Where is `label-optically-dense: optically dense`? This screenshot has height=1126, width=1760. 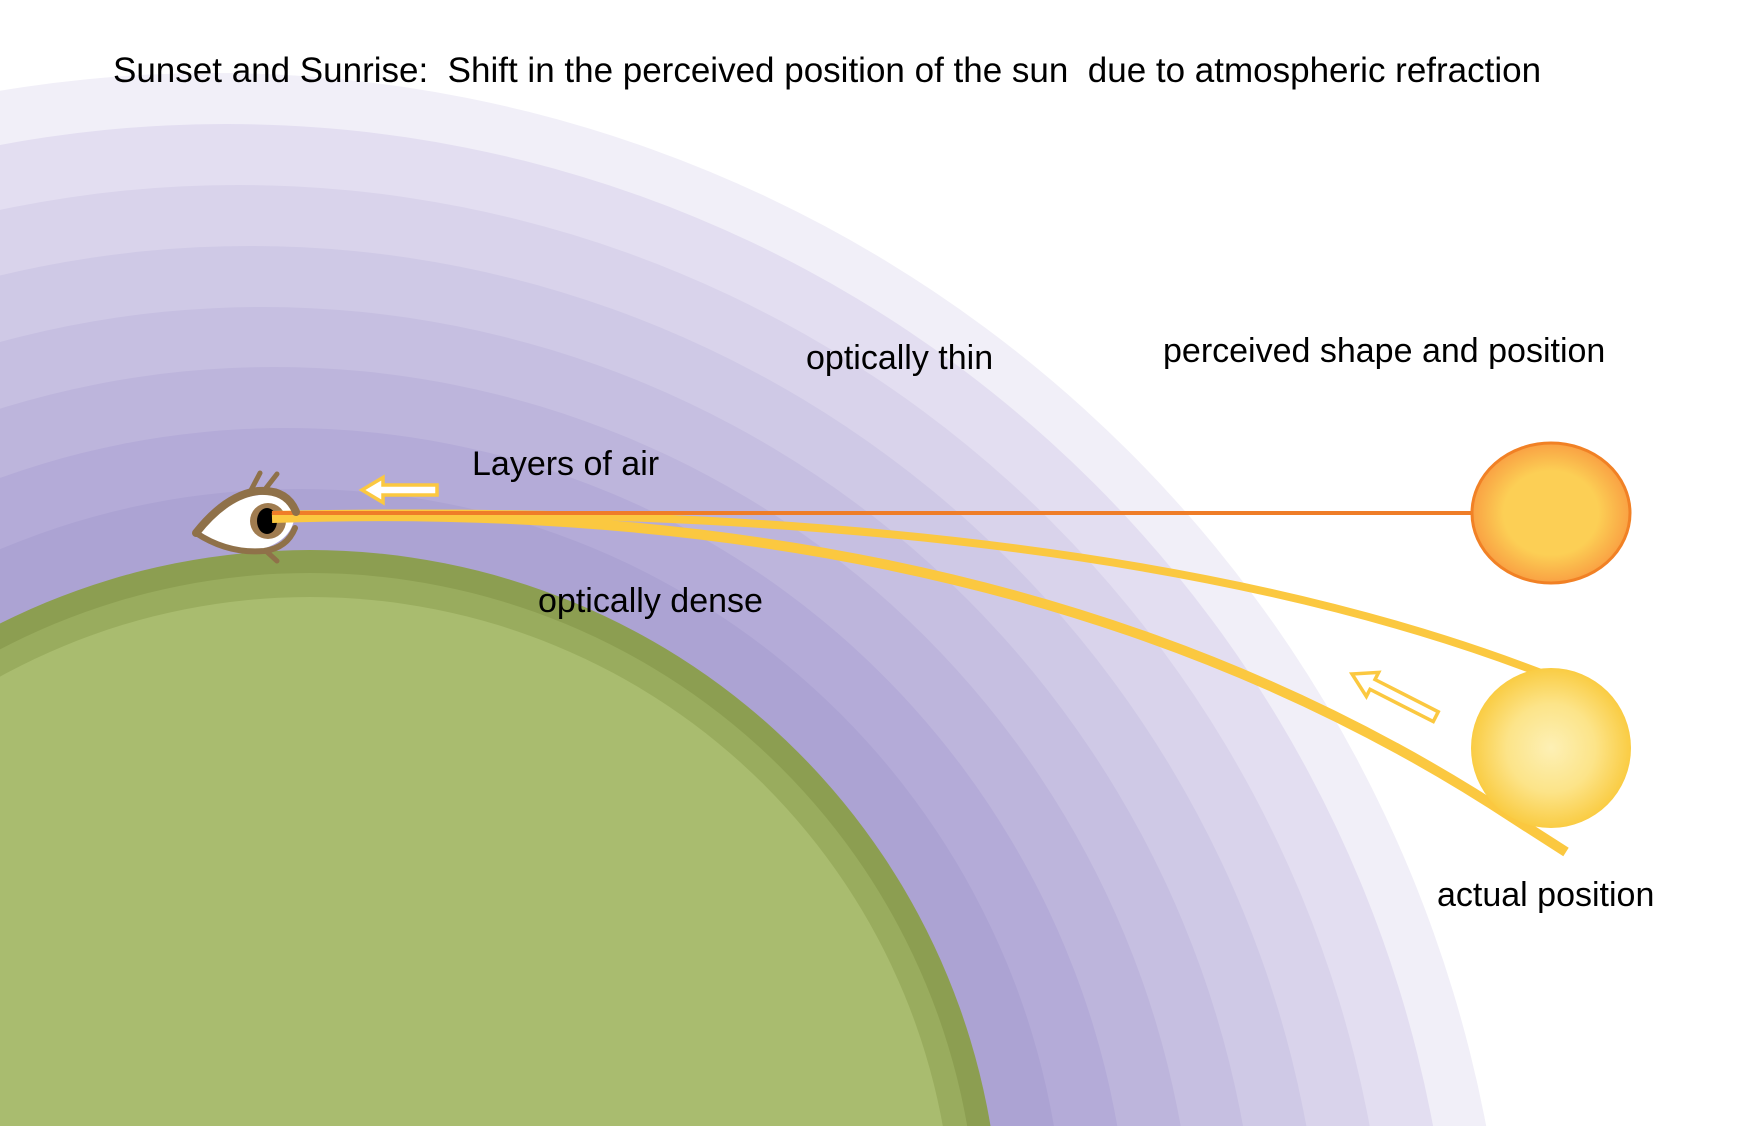
label-optically-dense: optically dense is located at coordinates (650, 601).